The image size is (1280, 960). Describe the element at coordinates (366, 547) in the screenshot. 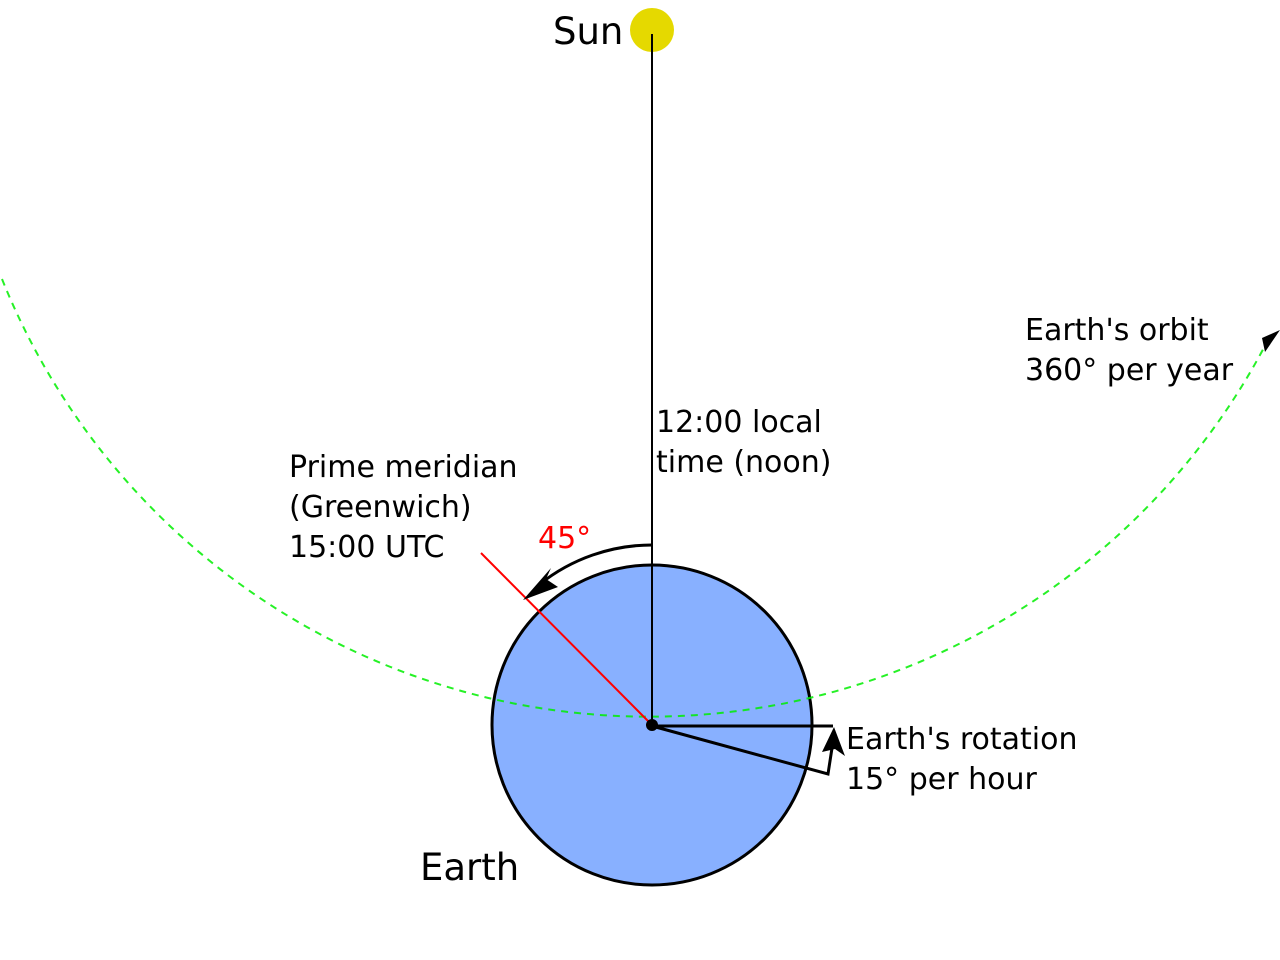

I see `prime-label-line3: 15:00 UTC` at that location.